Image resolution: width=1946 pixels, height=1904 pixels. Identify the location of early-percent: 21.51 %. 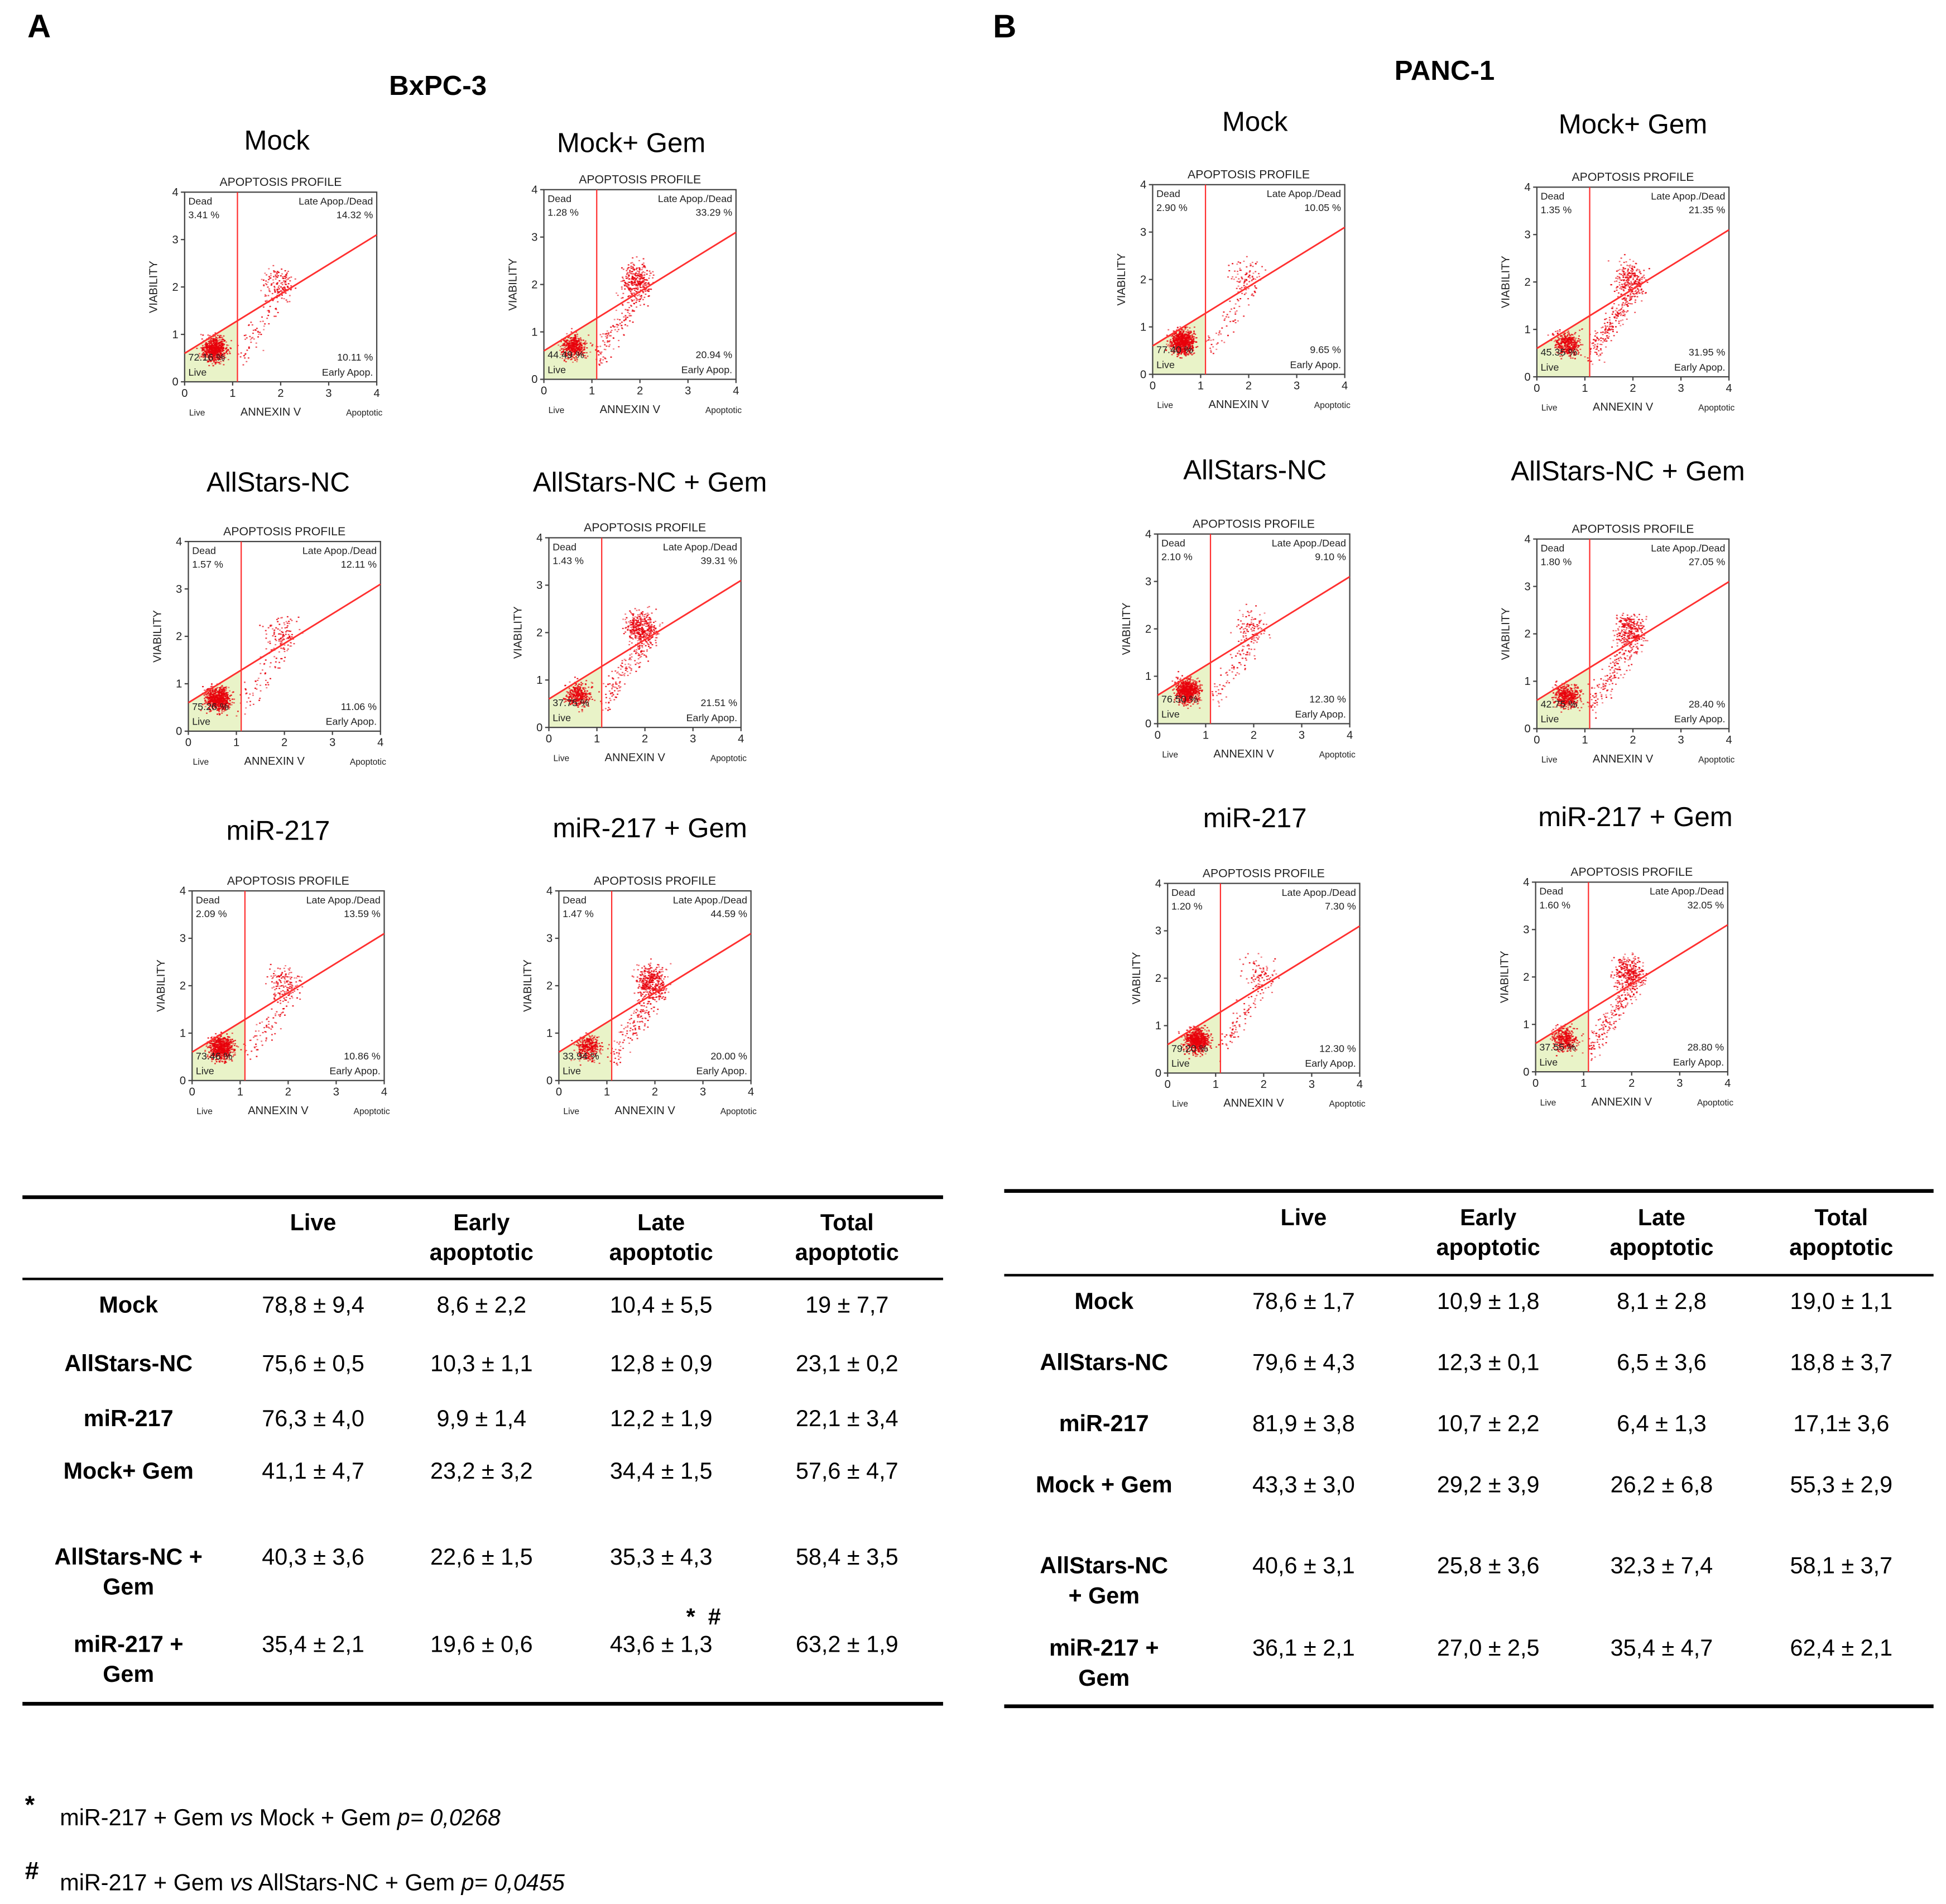
(718, 702).